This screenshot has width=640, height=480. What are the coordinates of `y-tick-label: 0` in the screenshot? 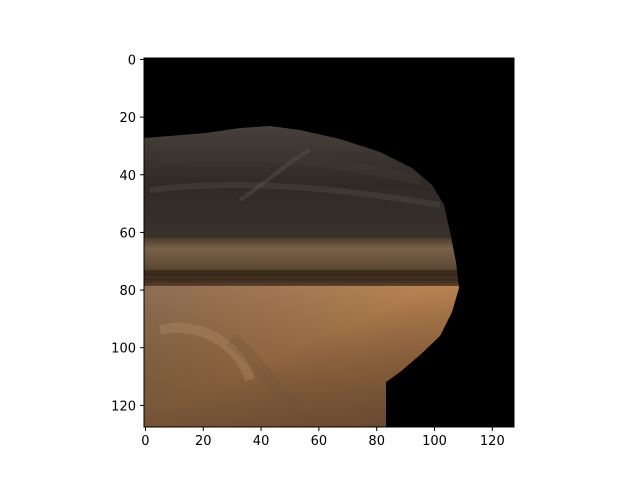 It's located at (132, 60).